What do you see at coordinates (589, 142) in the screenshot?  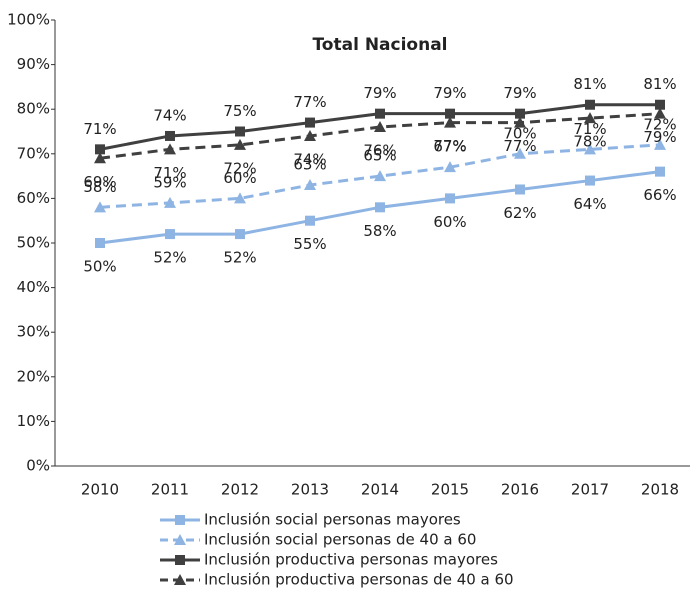 I see `data-label: 78%` at bounding box center [589, 142].